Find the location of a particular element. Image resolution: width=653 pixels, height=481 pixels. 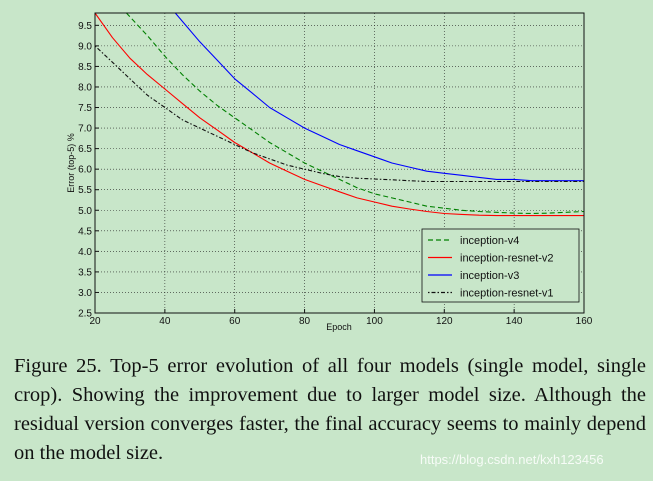

y-tick-label: 3.0 is located at coordinates (85, 293).